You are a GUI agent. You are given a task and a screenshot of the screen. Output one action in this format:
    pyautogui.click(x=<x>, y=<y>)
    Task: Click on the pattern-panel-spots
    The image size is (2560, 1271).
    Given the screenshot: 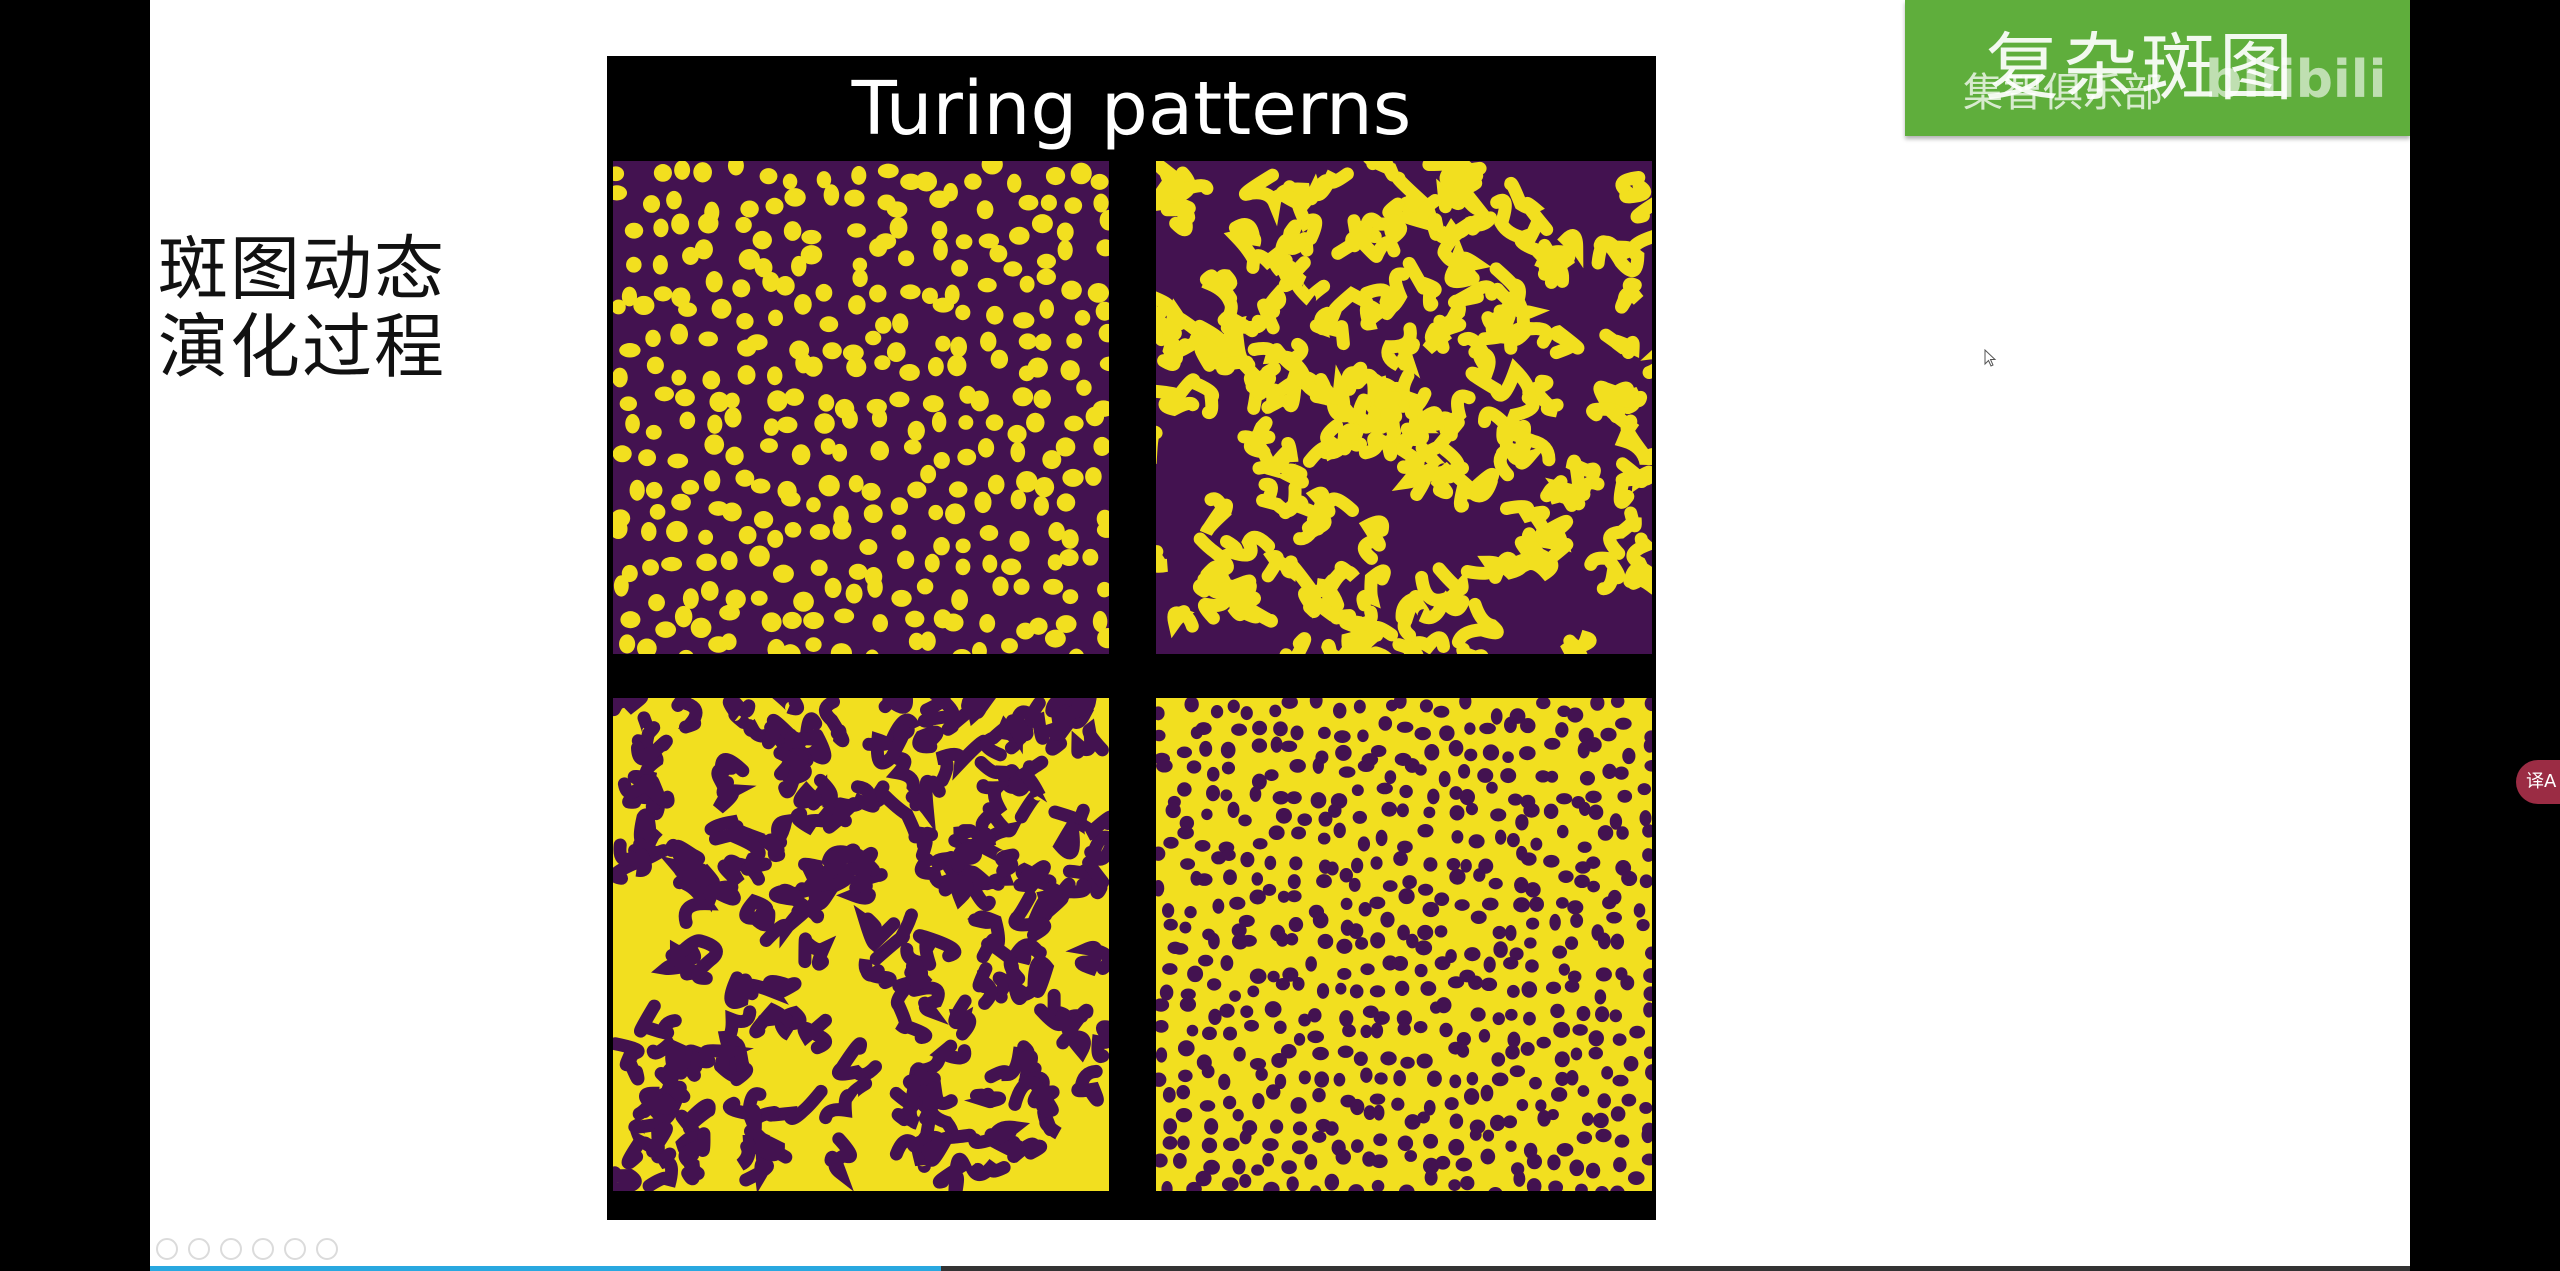 What is the action you would take?
    pyautogui.click(x=861, y=407)
    